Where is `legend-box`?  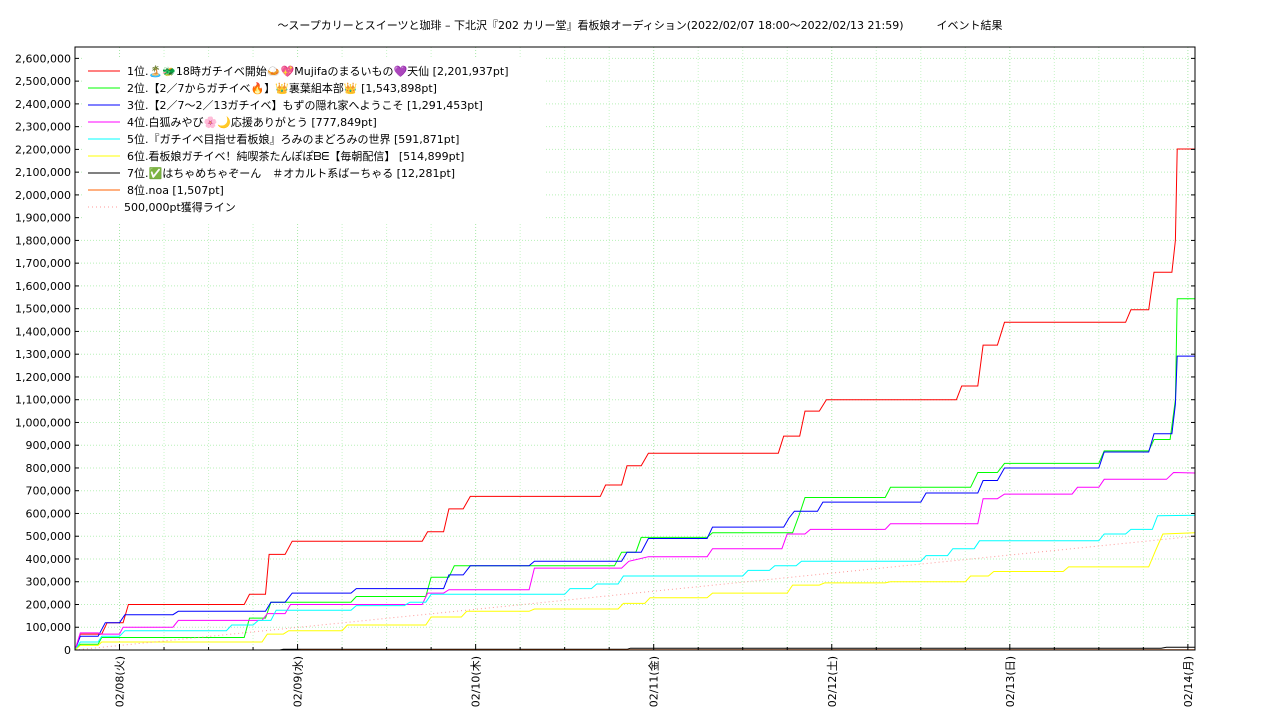 legend-box is located at coordinates (314, 139).